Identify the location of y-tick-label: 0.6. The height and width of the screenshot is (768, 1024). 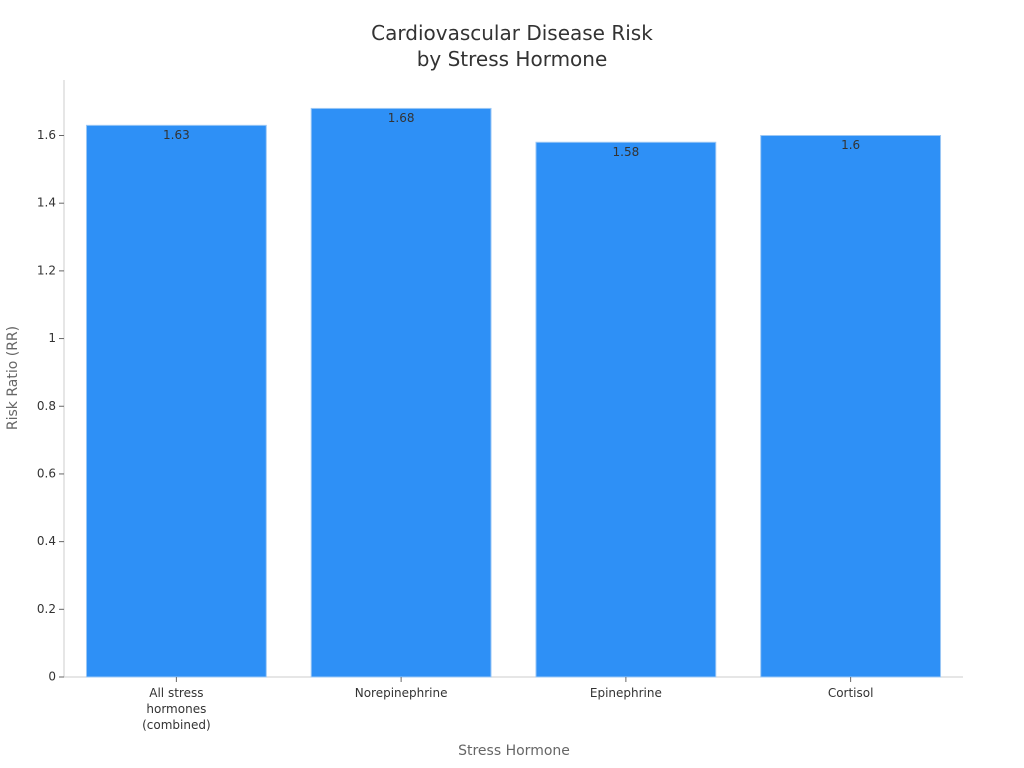
(46, 473).